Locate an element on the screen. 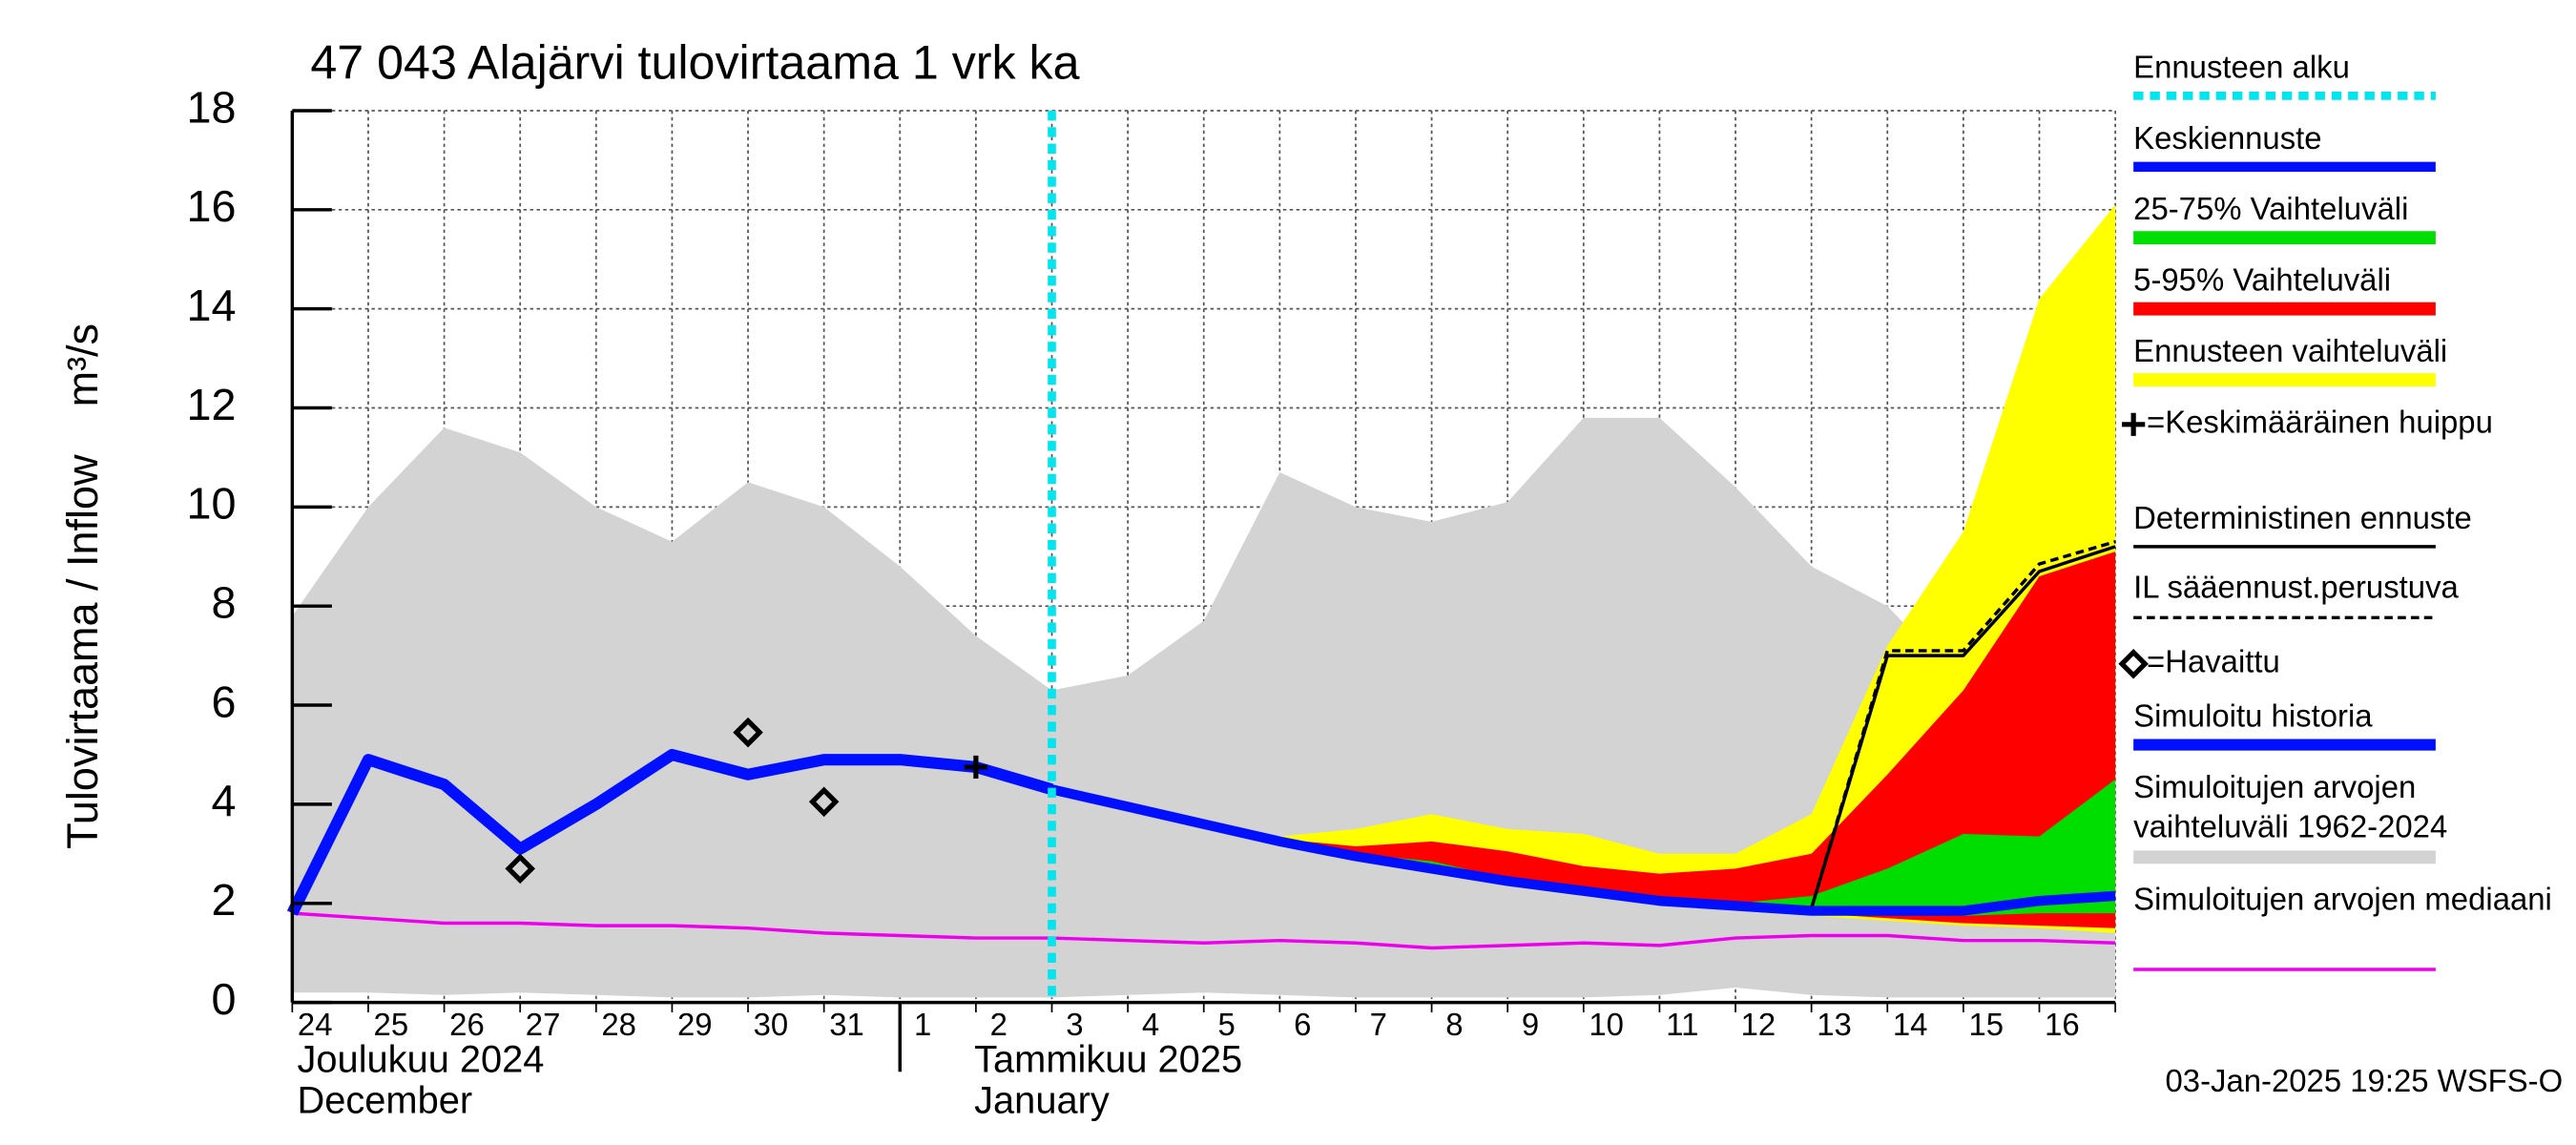 This screenshot has width=2576, height=1145. legend-label: Ennusteen vaihteluväli is located at coordinates (2290, 352).